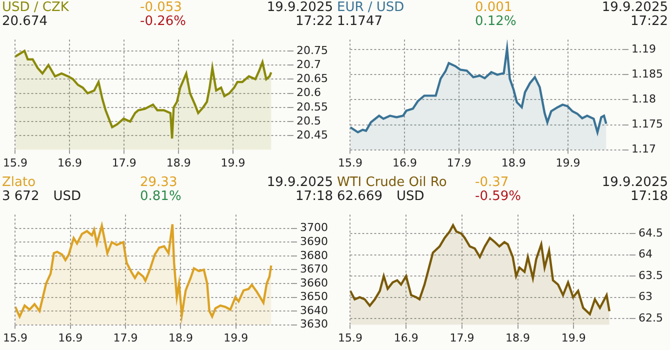 This screenshot has height=350, width=670. I want to click on y-tick-label: 20.75, so click(312, 50).